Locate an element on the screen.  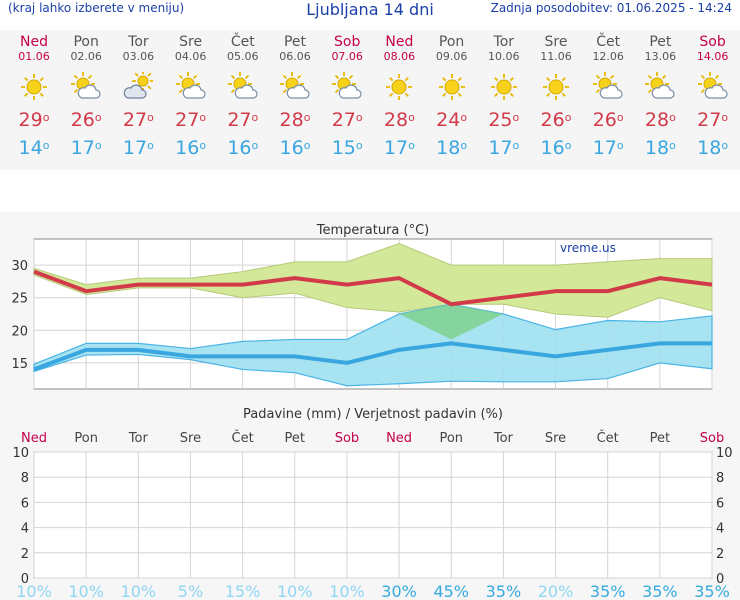
min-temp: 15o is located at coordinates (347, 148).